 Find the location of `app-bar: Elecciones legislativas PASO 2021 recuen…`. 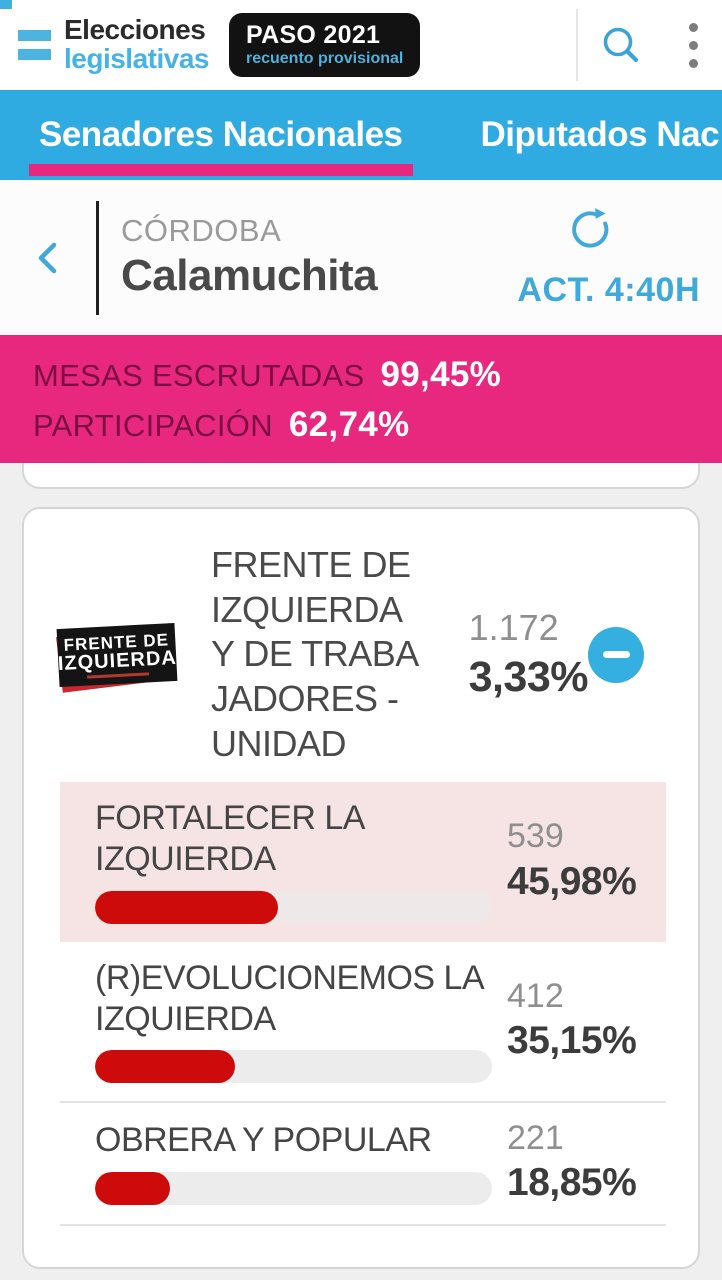

app-bar: Elecciones legislativas PASO 2021 recuen… is located at coordinates (361, 45).